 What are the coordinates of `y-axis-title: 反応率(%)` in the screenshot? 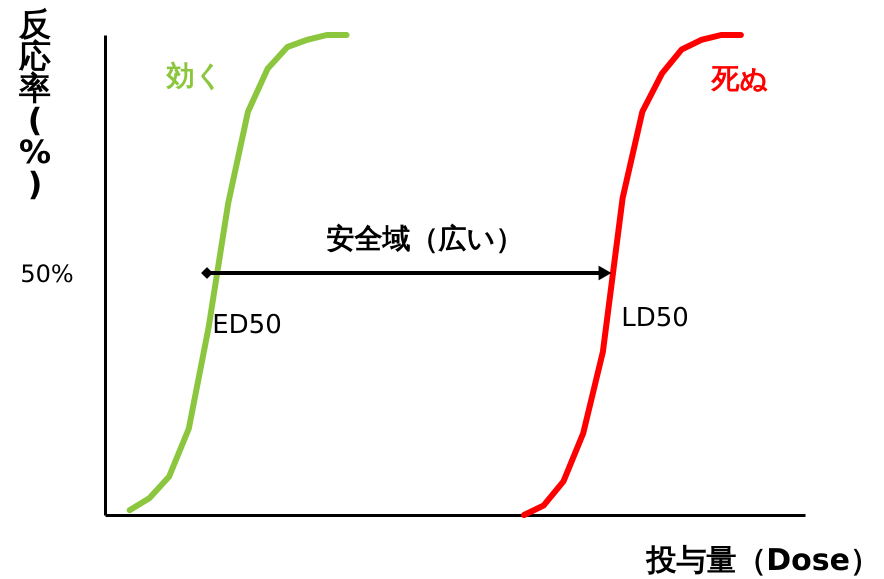 It's located at (35, 104).